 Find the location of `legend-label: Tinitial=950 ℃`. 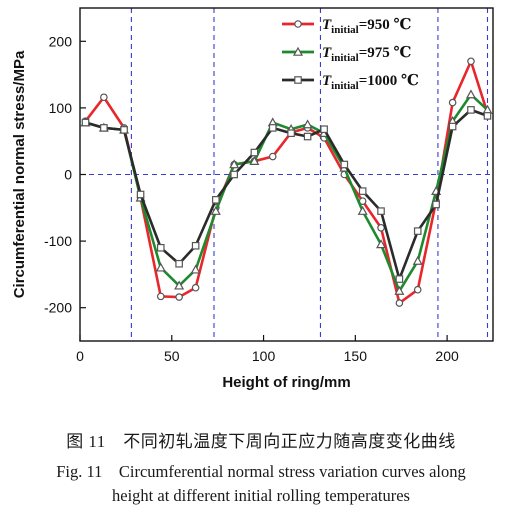

legend-label: Tinitial=950 ℃ is located at coordinates (366, 26).